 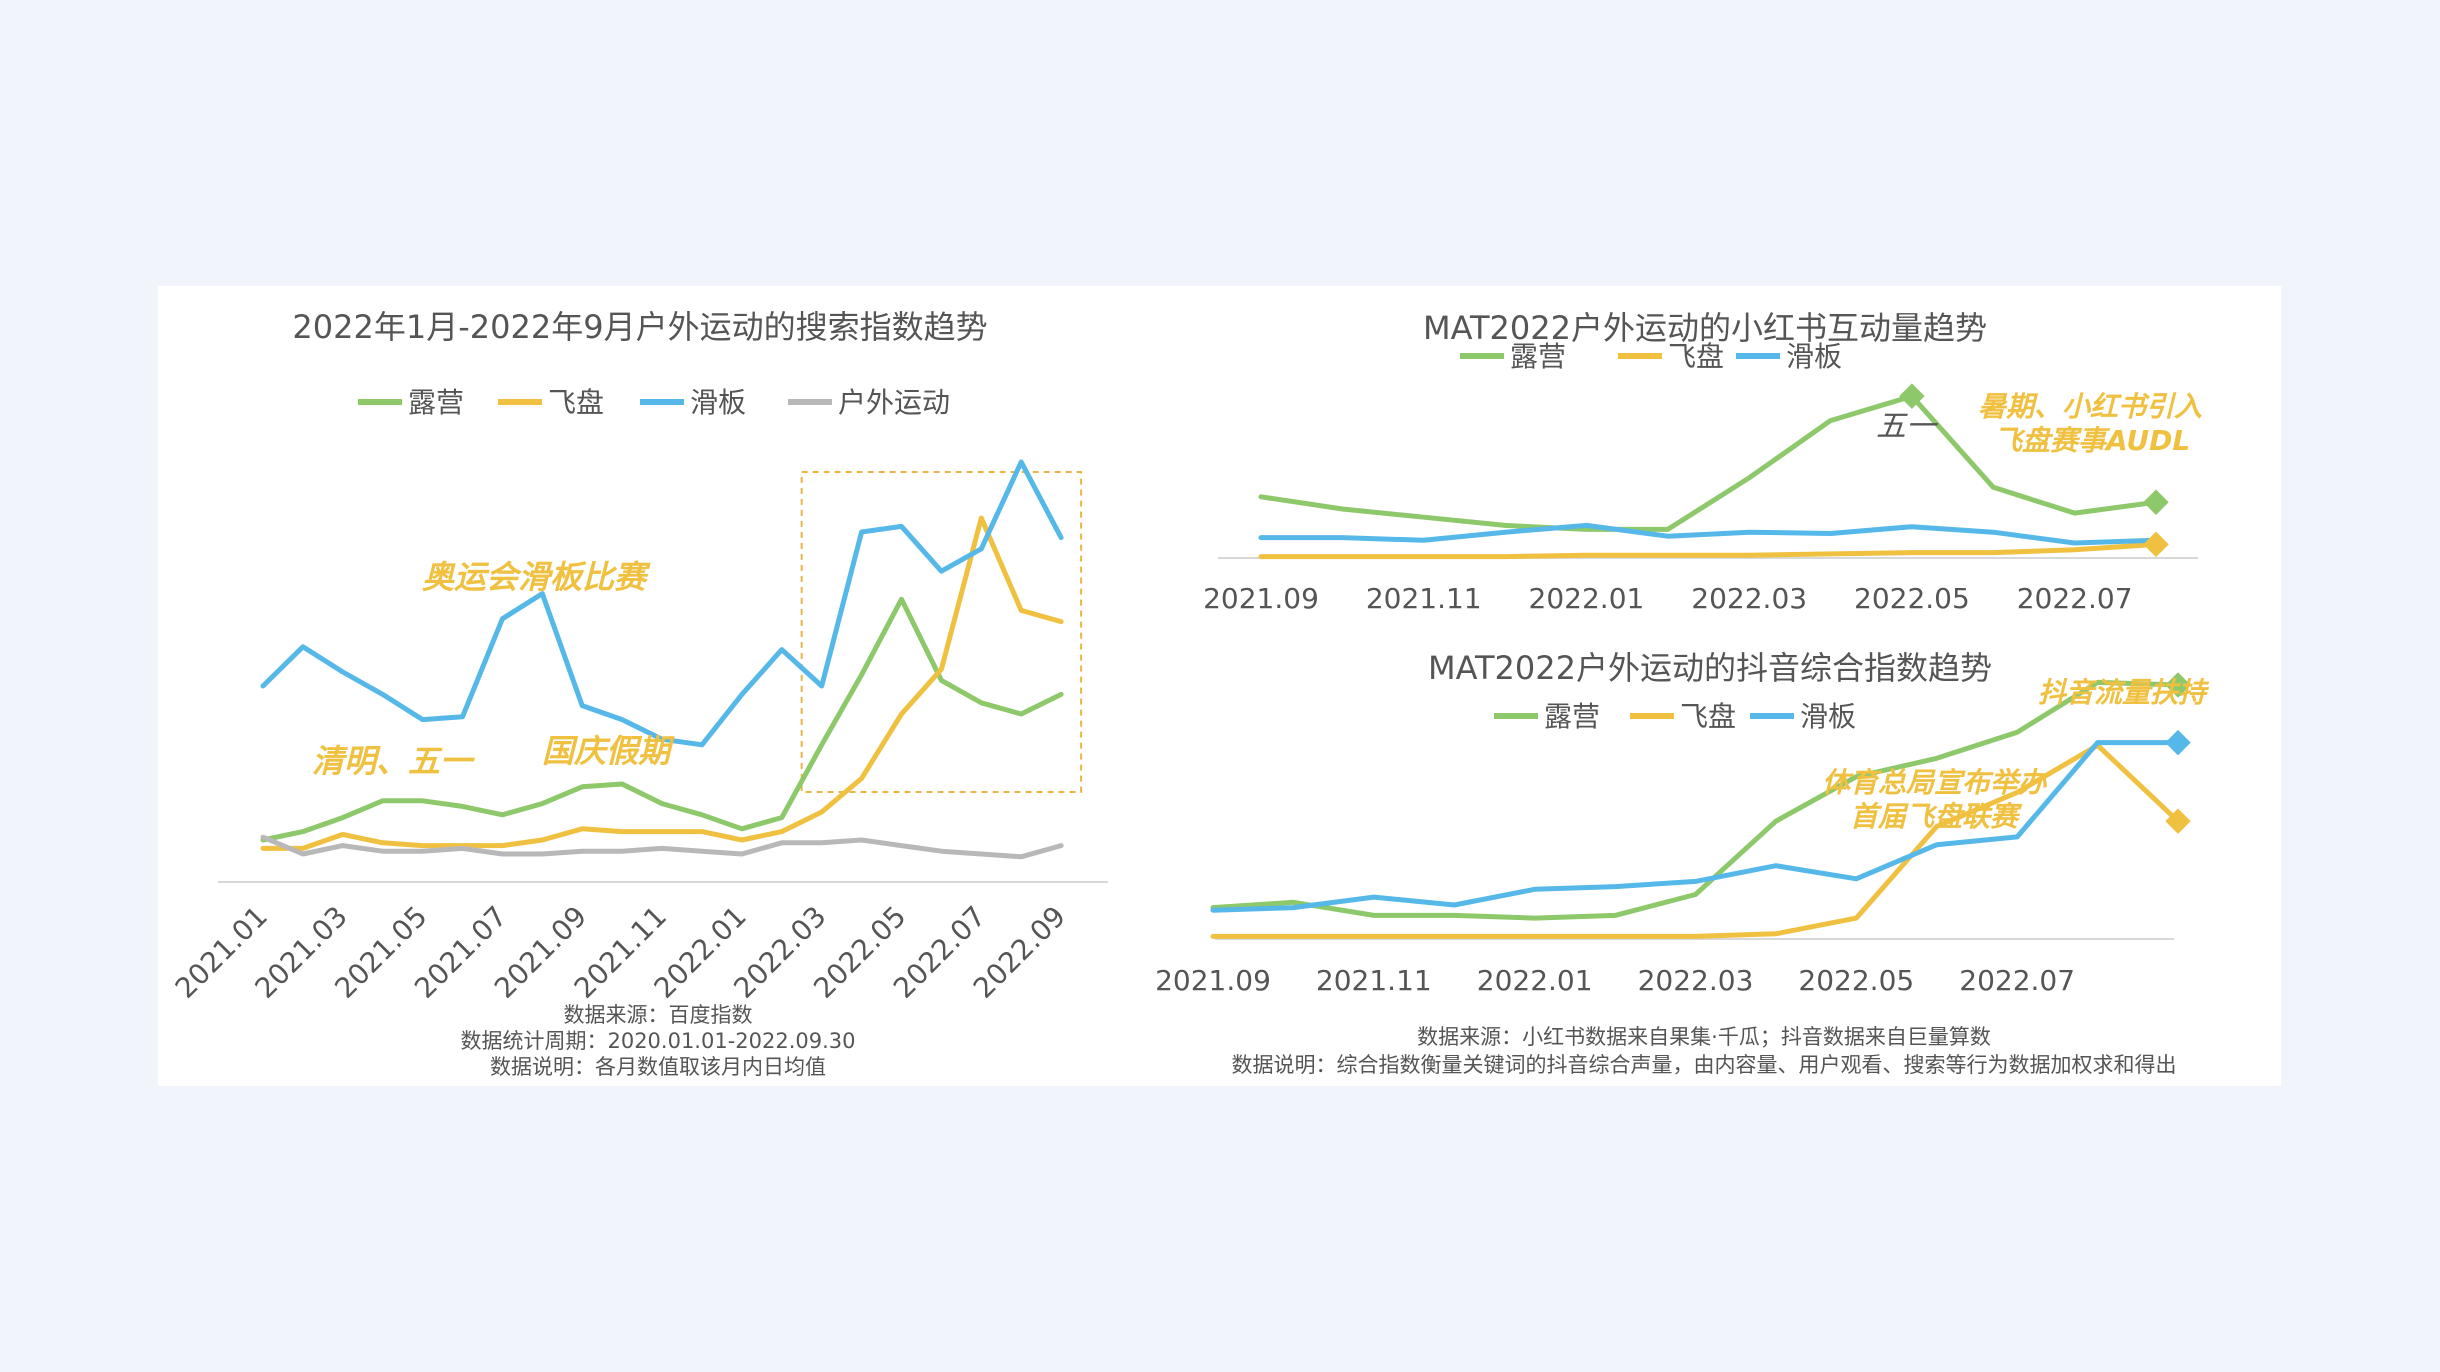 What do you see at coordinates (536, 577) in the screenshot?
I see `chart1-annotation-olympics: 奥运会滑板比赛` at bounding box center [536, 577].